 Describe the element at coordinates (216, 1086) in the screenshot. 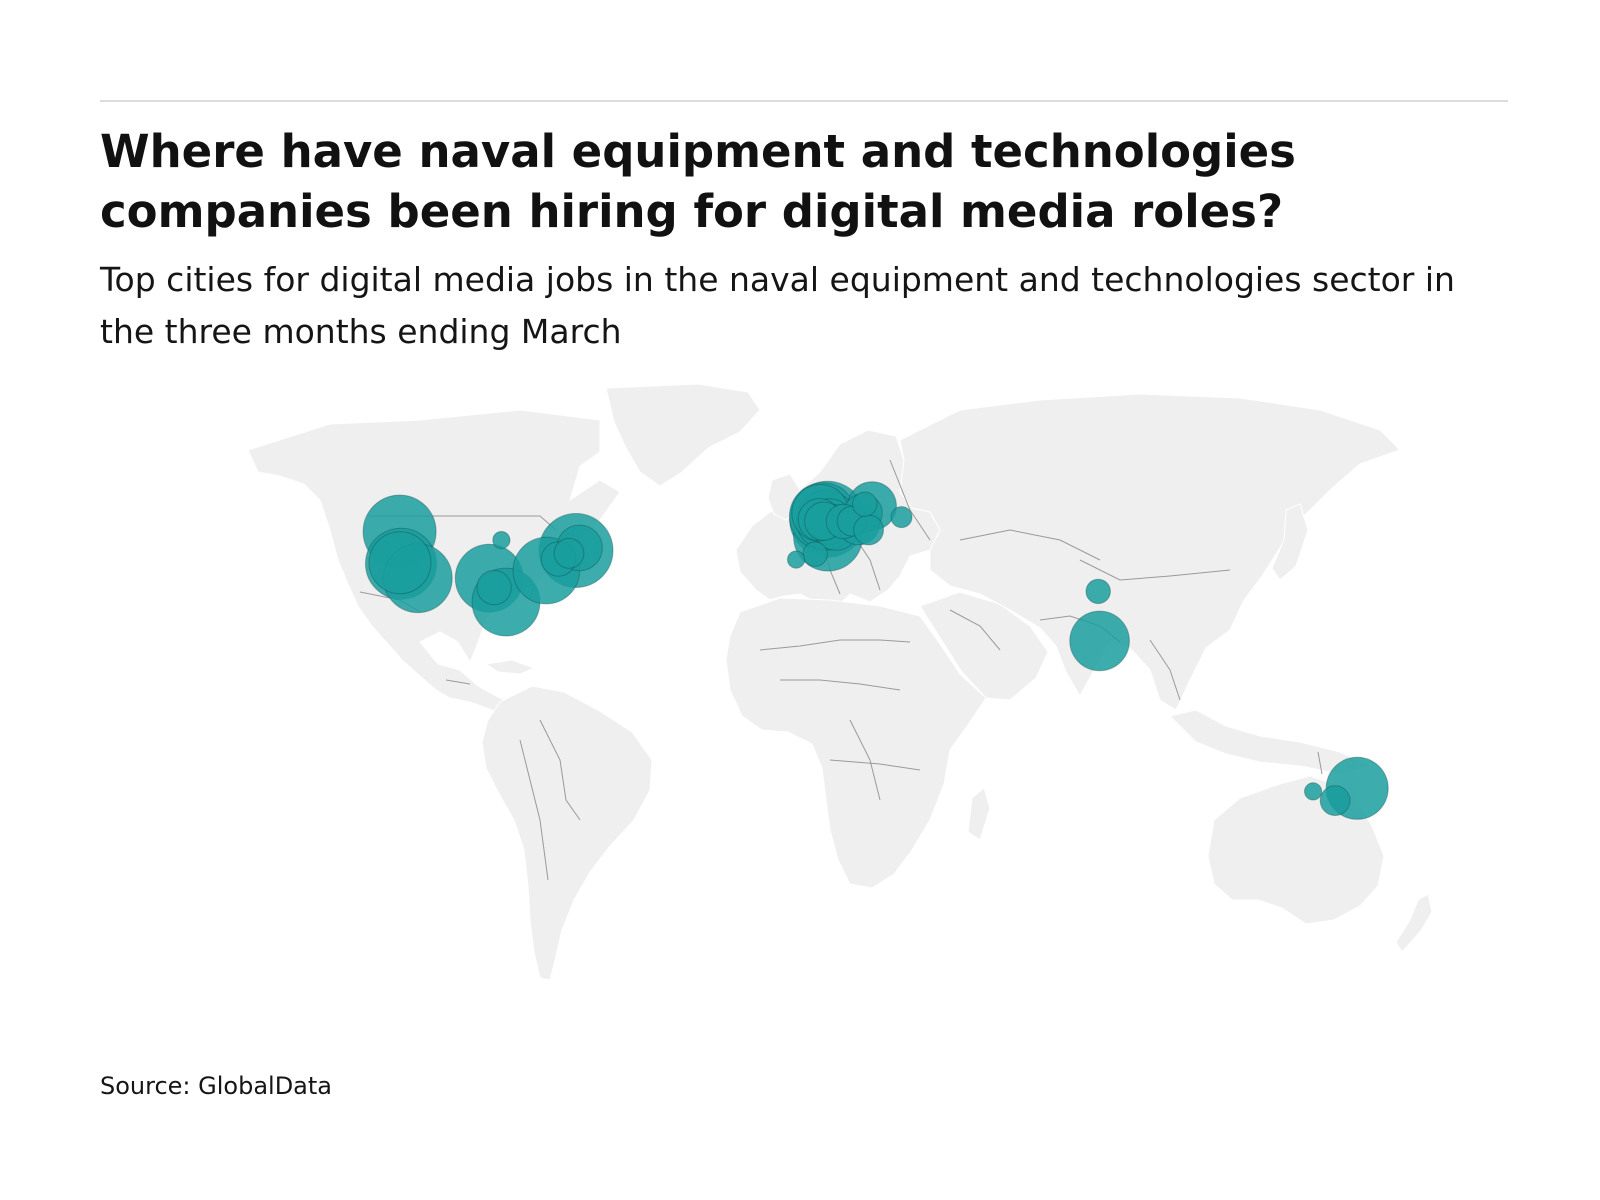

I see `source-note: Source: GlobalData` at that location.